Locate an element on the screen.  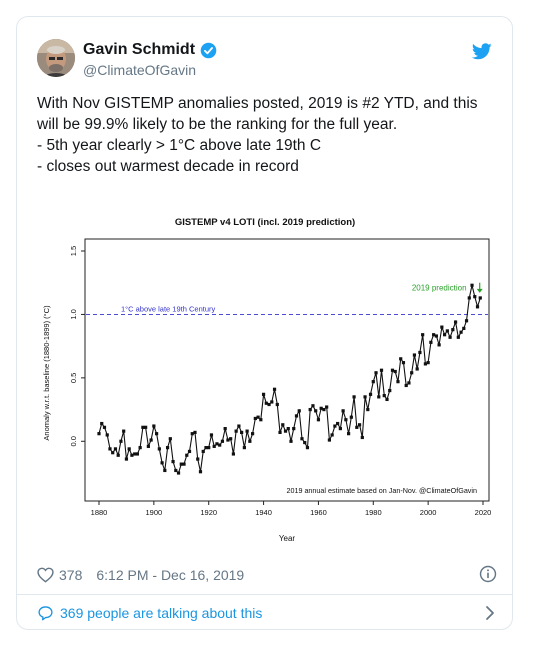
like-count: 378 is located at coordinates (71, 575).